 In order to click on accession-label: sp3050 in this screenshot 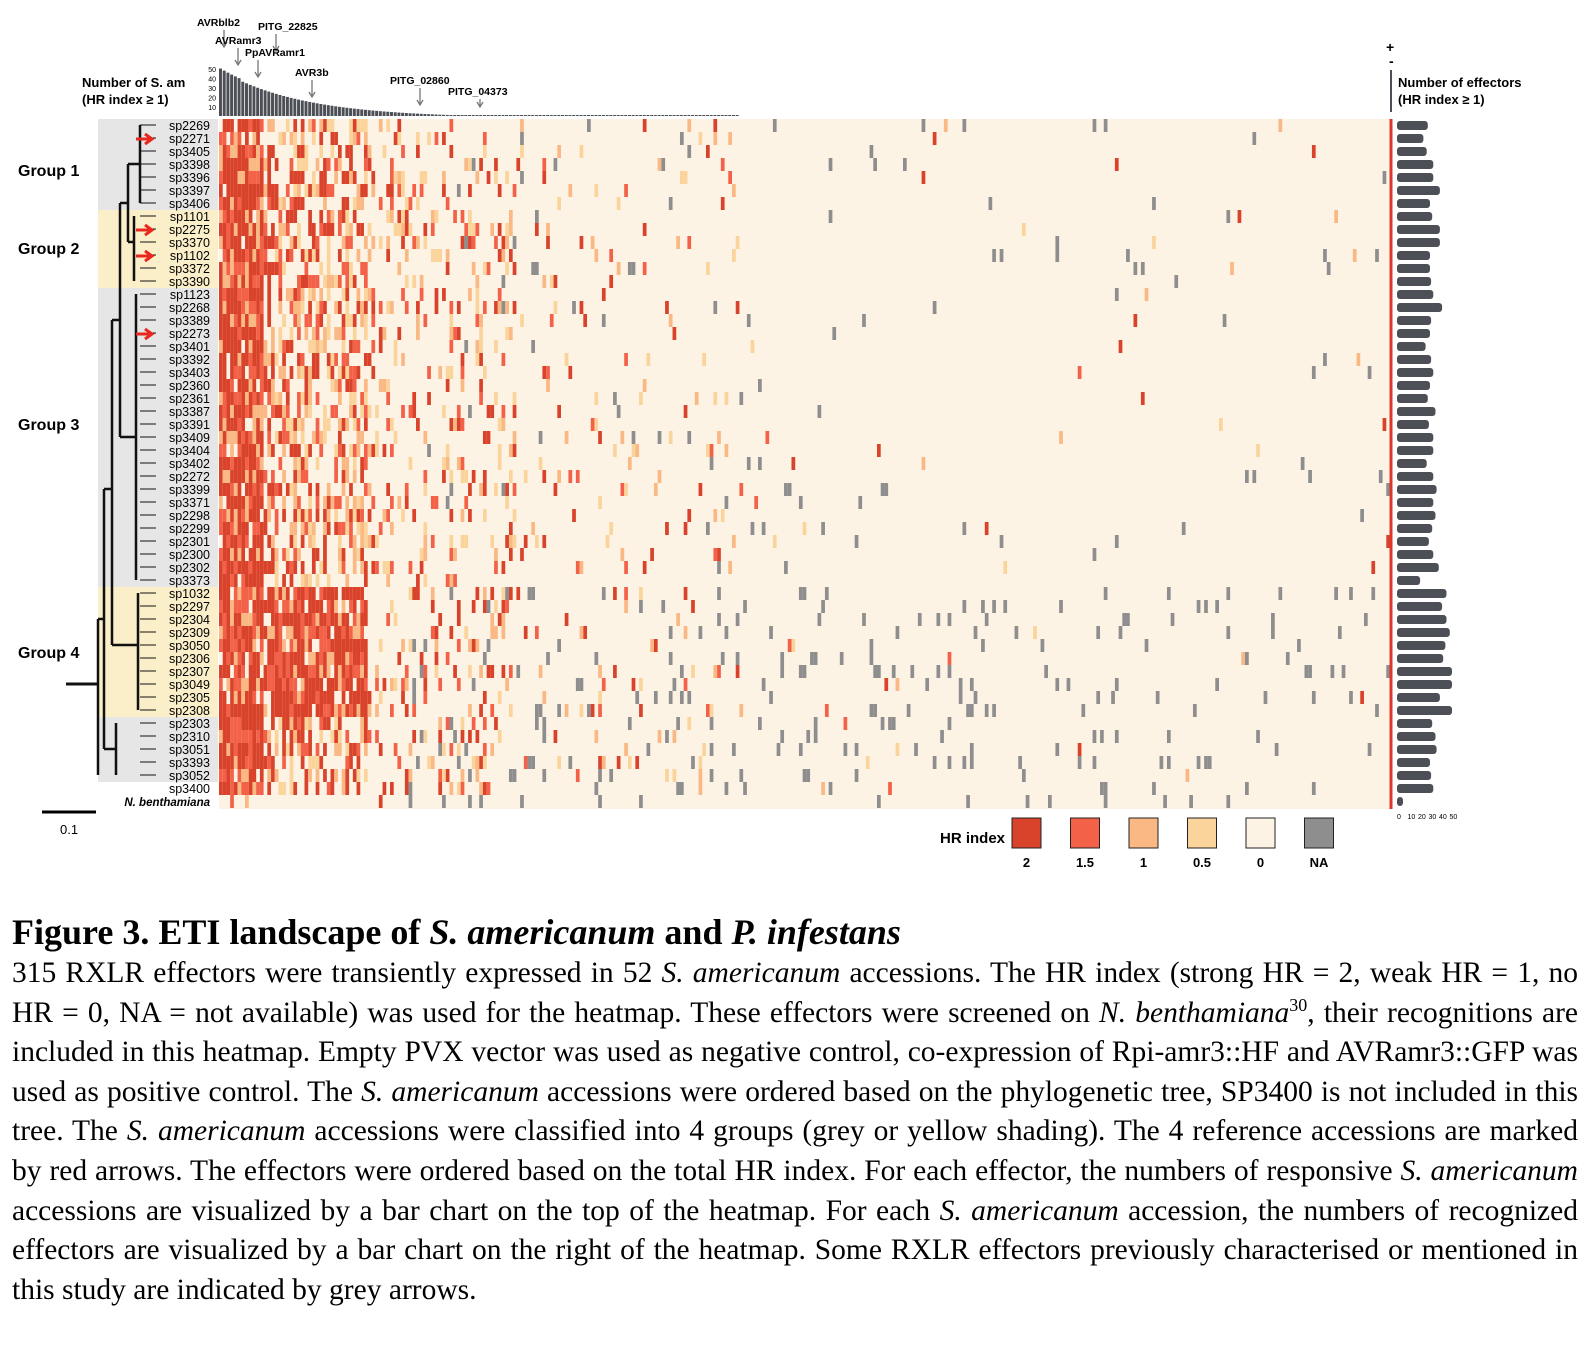, I will do `click(189, 646)`.